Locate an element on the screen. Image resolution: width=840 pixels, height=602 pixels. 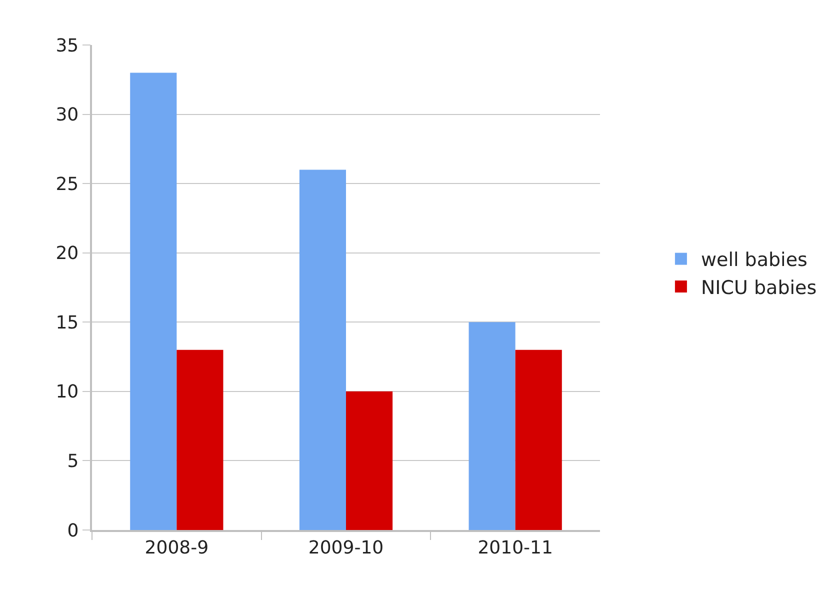
y-tick-label: 20 is located at coordinates (67, 253).